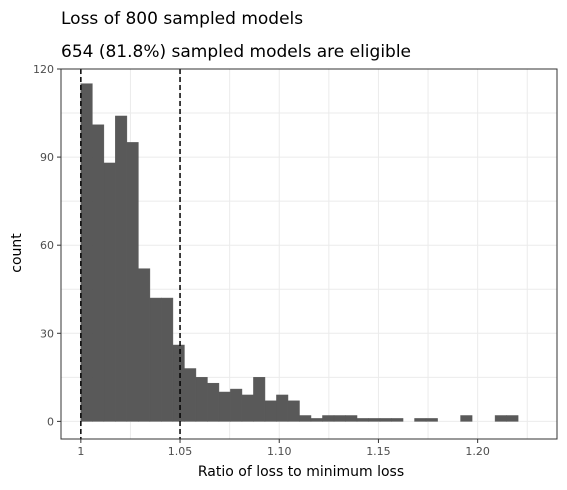  I want to click on y-axis-title: count, so click(17, 253).